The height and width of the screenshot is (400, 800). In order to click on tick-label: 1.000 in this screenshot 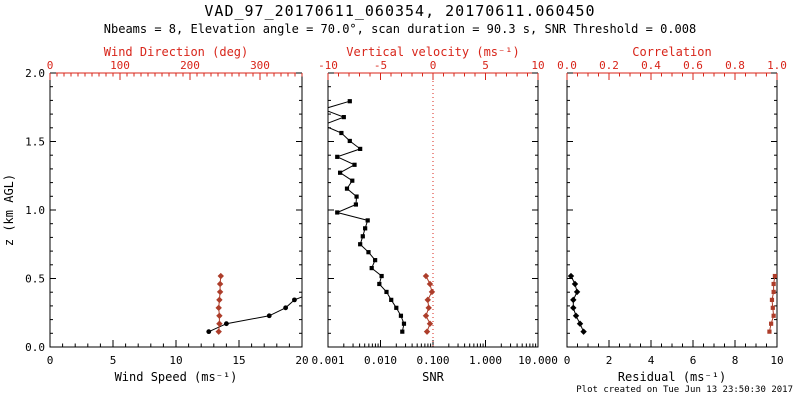, I will do `click(485, 360)`.